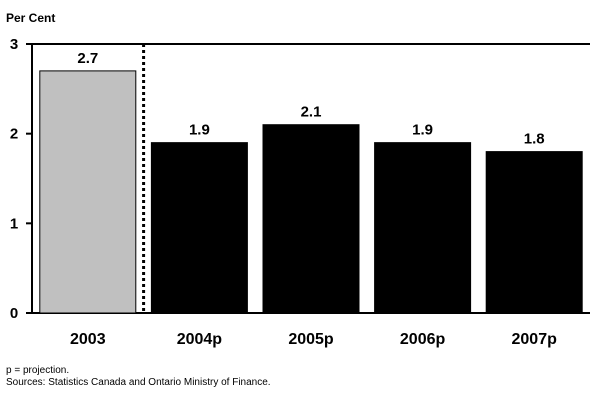  I want to click on x-tick-label: 2004p, so click(200, 339).